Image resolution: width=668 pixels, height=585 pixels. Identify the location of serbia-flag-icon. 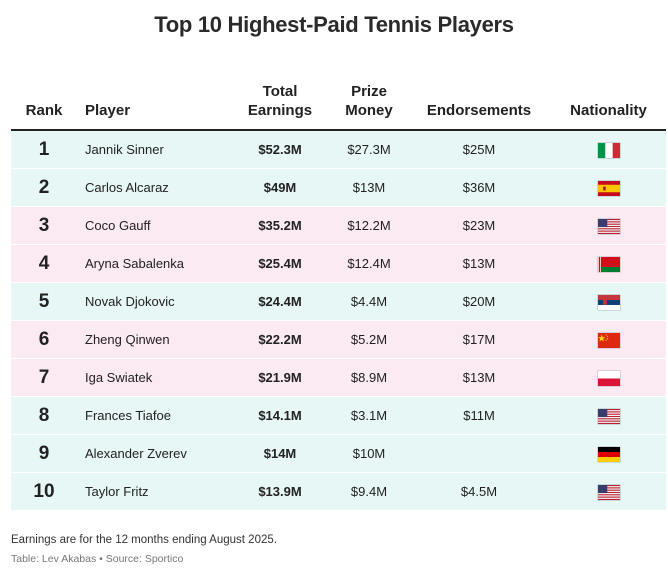
(608, 302).